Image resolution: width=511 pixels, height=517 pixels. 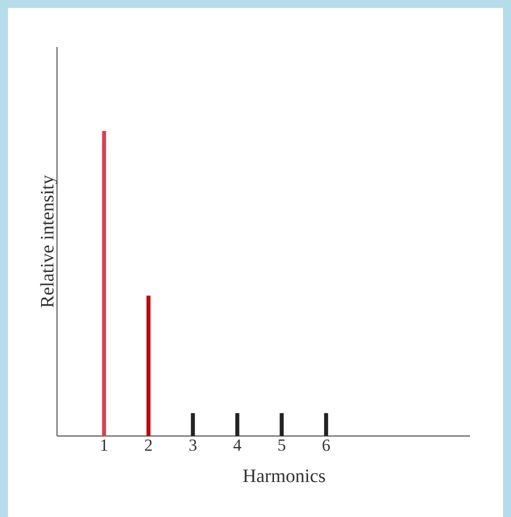 I want to click on x-tick-label: 6, so click(x=326, y=445).